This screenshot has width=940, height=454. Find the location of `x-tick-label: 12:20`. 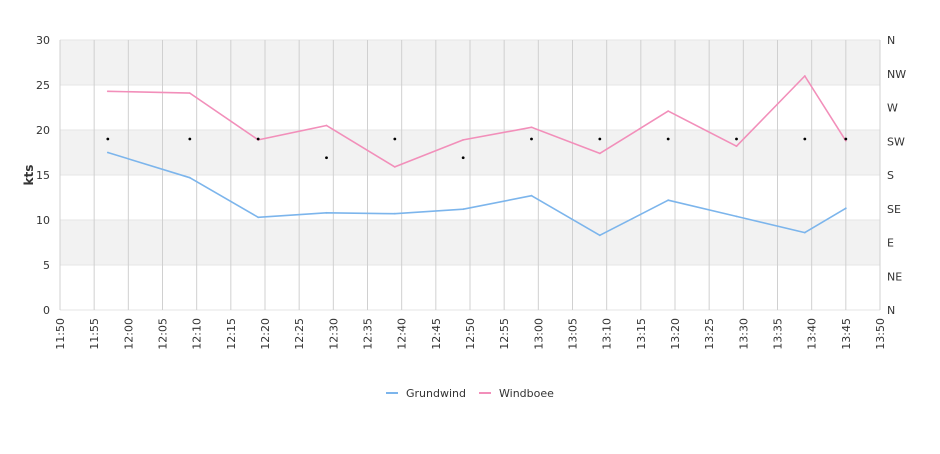

x-tick-label: 12:20 is located at coordinates (265, 334).